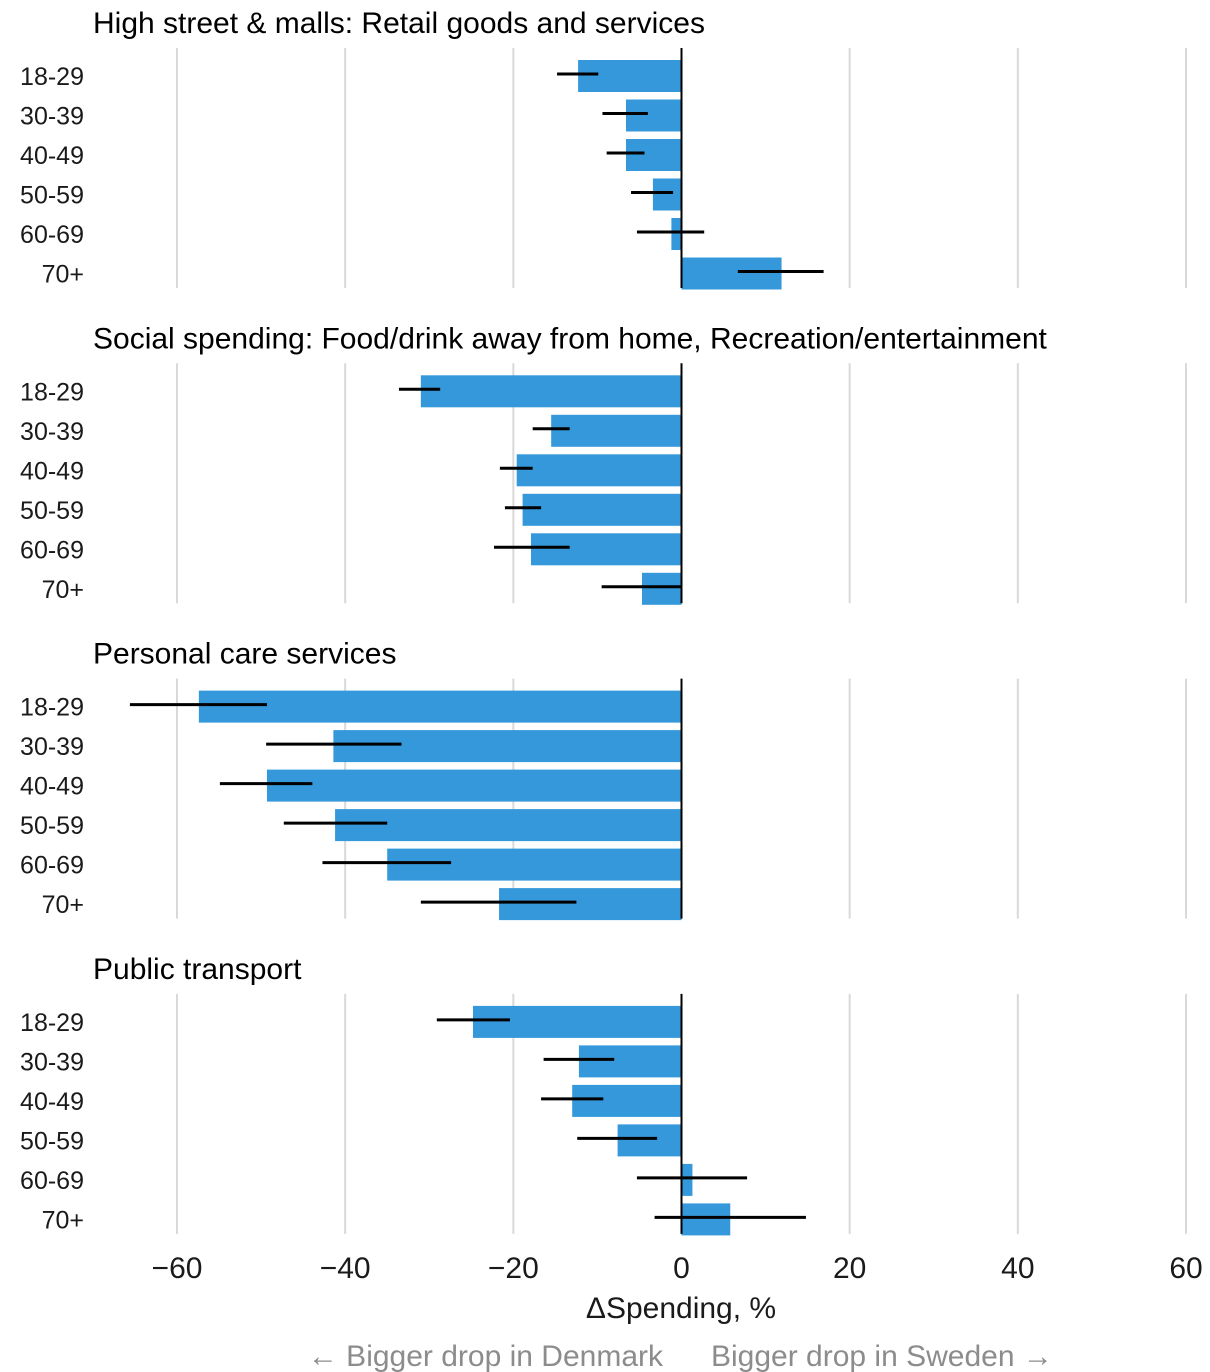 Image resolution: width=1210 pixels, height=1372 pixels. Describe the element at coordinates (513, 1268) in the screenshot. I see `x-tick-label: −20` at that location.